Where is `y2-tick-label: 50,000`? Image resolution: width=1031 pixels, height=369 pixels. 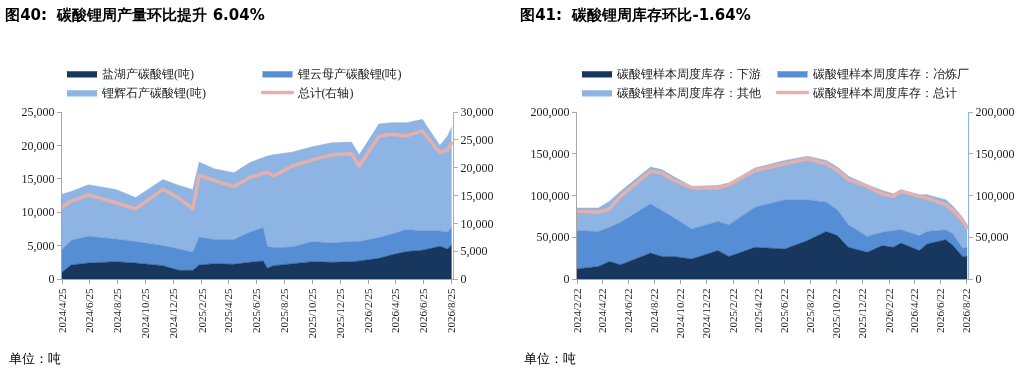 y2-tick-label: 50,000 is located at coordinates (992, 237).